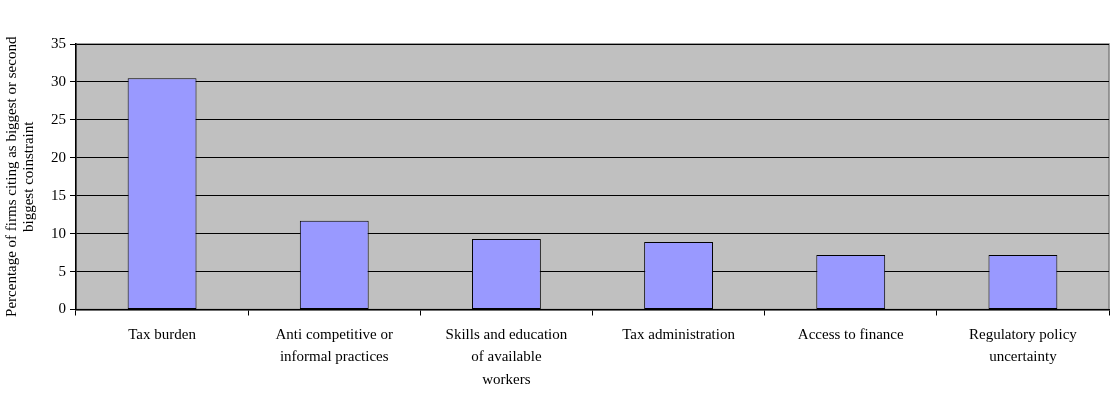 Image resolution: width=1113 pixels, height=411 pixels. I want to click on x-tick-label: Anti competitive or informal practices, so click(334, 345).